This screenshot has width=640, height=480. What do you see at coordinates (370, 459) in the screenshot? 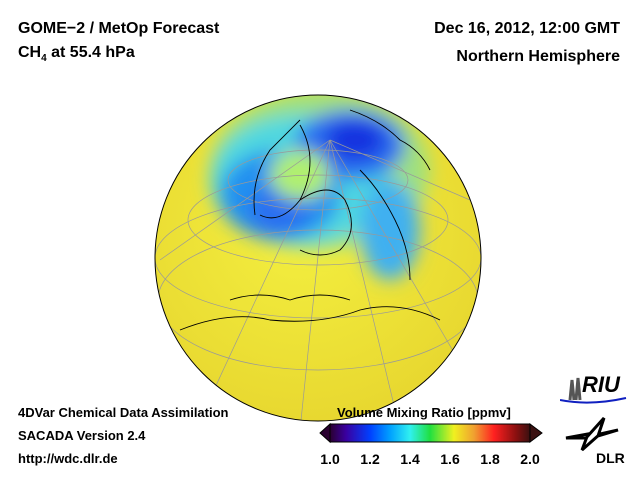
I see `colorbar-tick: 1.2` at bounding box center [370, 459].